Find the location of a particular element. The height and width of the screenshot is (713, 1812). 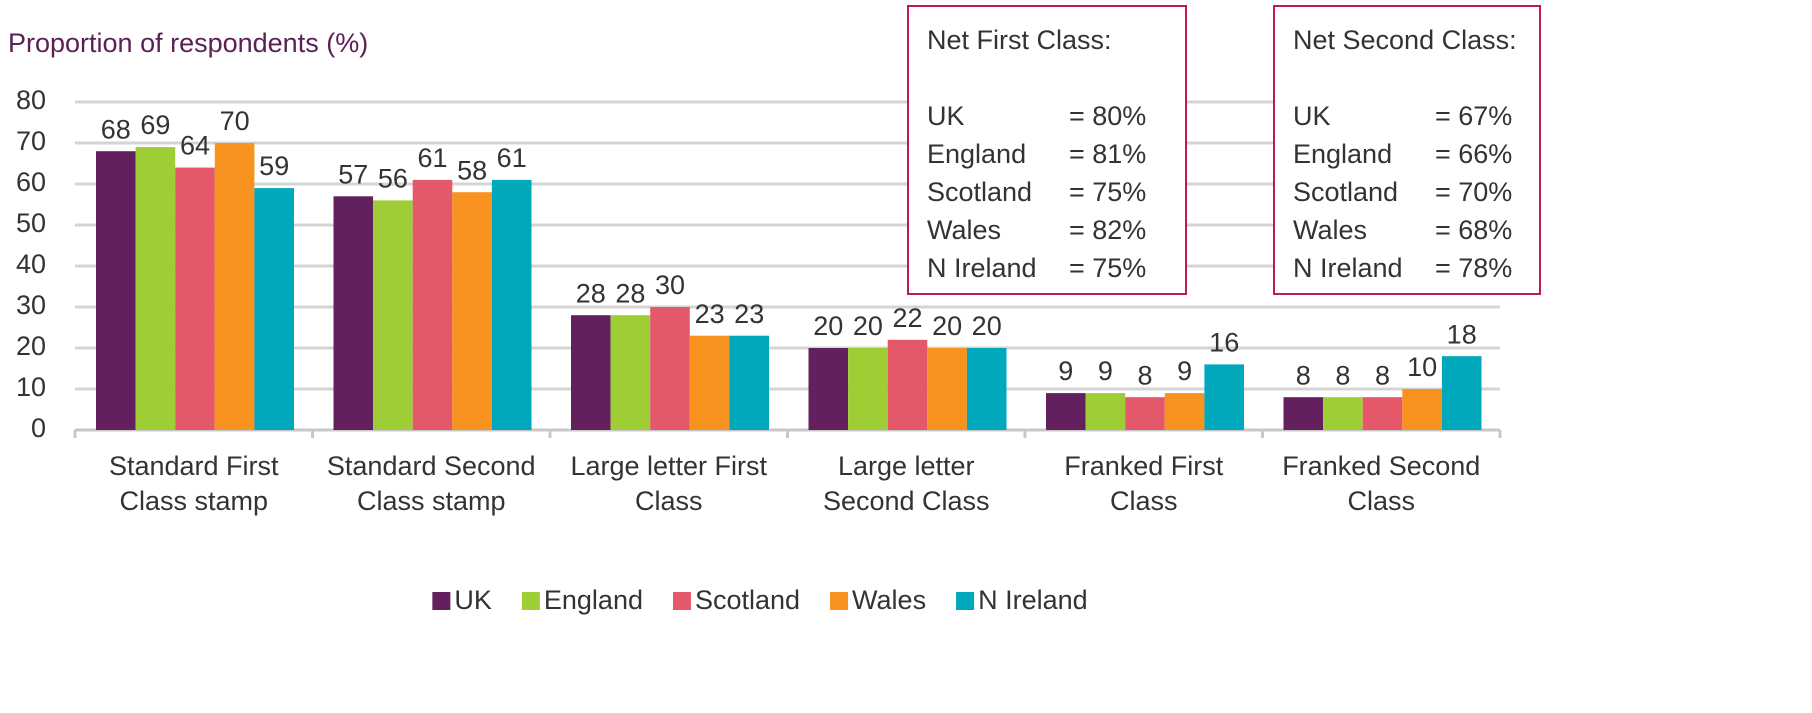

annotation-title: Net First Class: is located at coordinates (1019, 40).